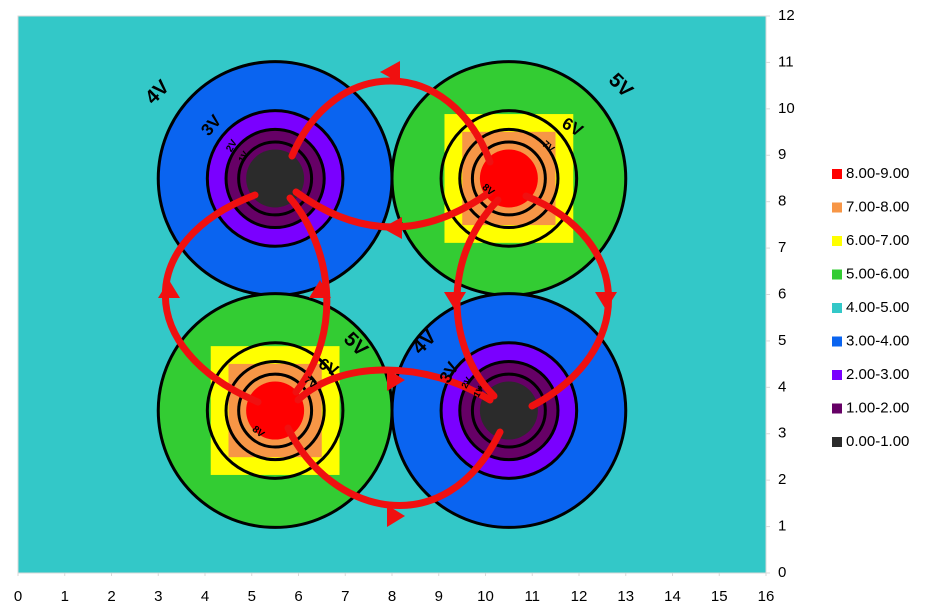 This screenshot has height=609, width=932. What do you see at coordinates (766, 596) in the screenshot?
I see `x-tick-label: 16` at bounding box center [766, 596].